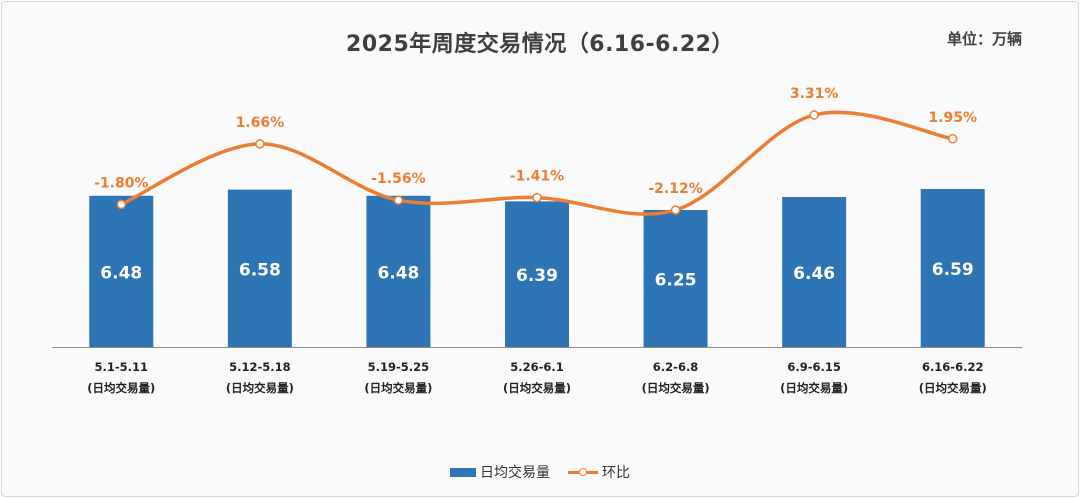 This screenshot has height=498, width=1080. What do you see at coordinates (515, 473) in the screenshot?
I see `legend-label-volume: 日均交易量` at bounding box center [515, 473].